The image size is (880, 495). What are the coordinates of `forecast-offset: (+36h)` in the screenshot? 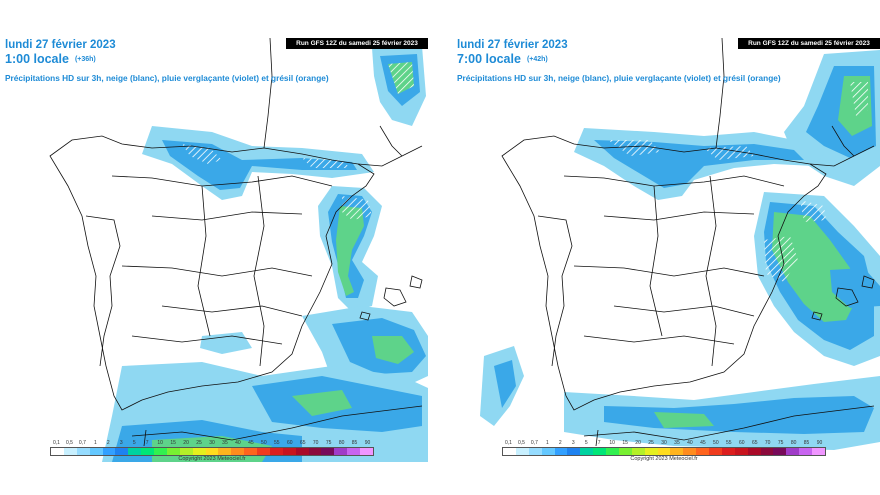 It's located at (85, 59).